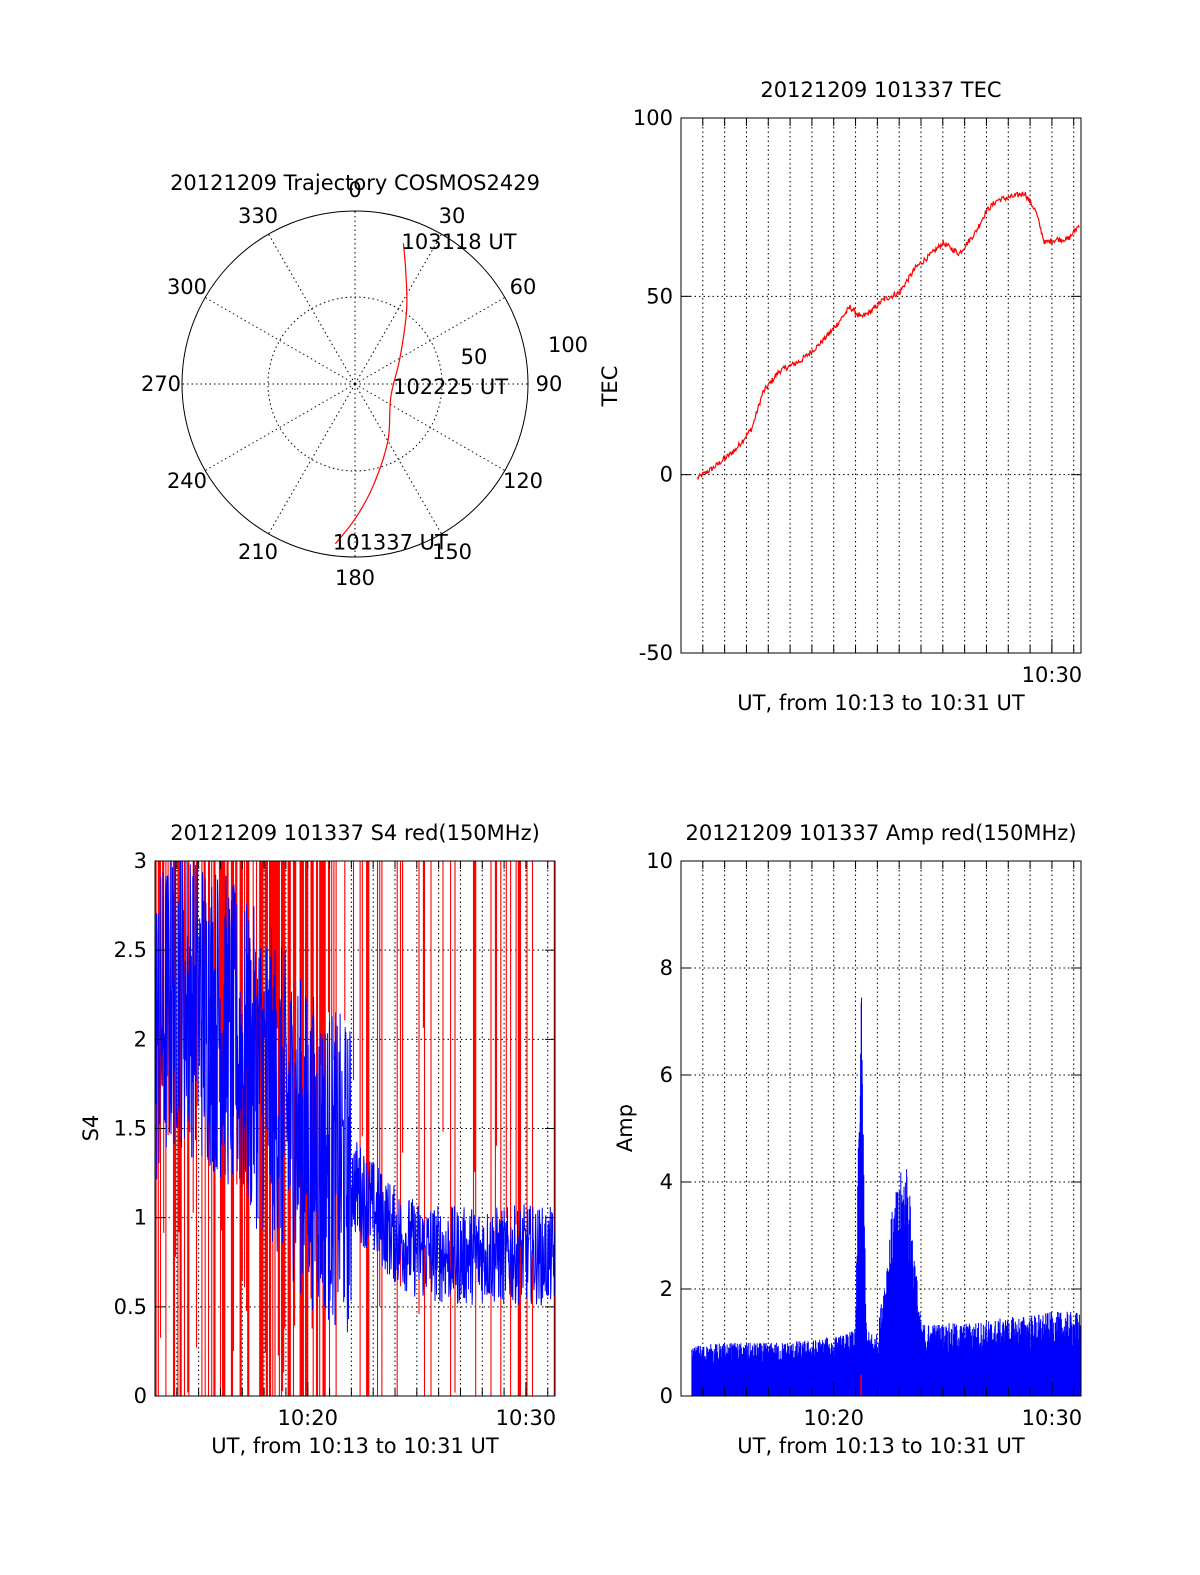 The width and height of the screenshot is (1200, 1575). What do you see at coordinates (355, 1446) in the screenshot?
I see `s4-xlabel: UT, from 10:13 to 10:31 UT` at bounding box center [355, 1446].